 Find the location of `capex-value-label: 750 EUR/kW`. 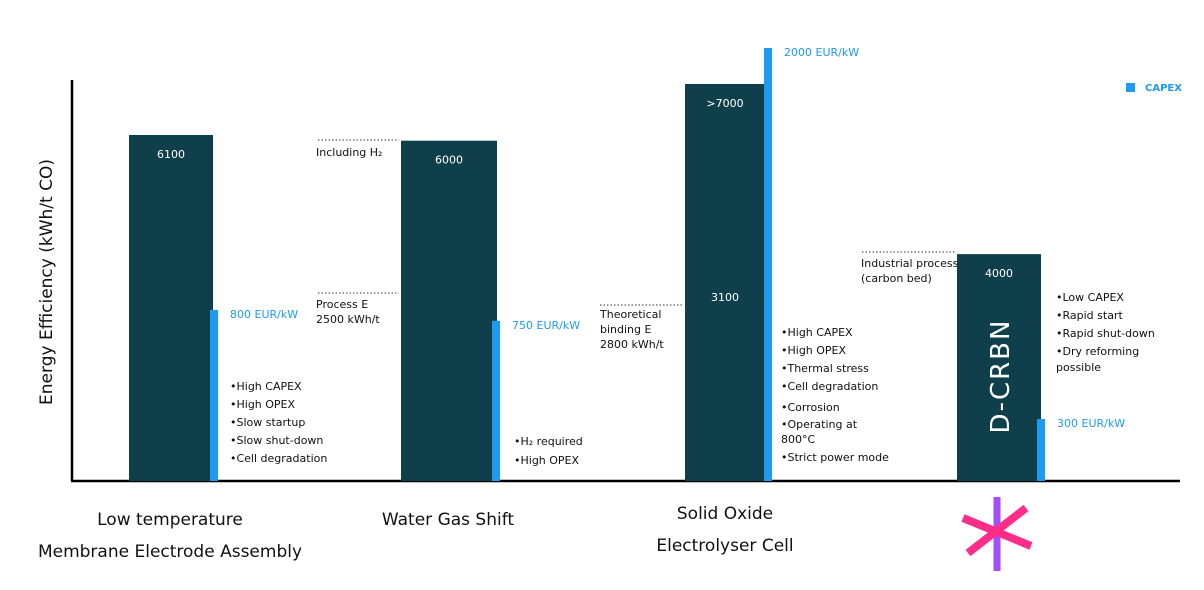

capex-value-label: 750 EUR/kW is located at coordinates (546, 325).